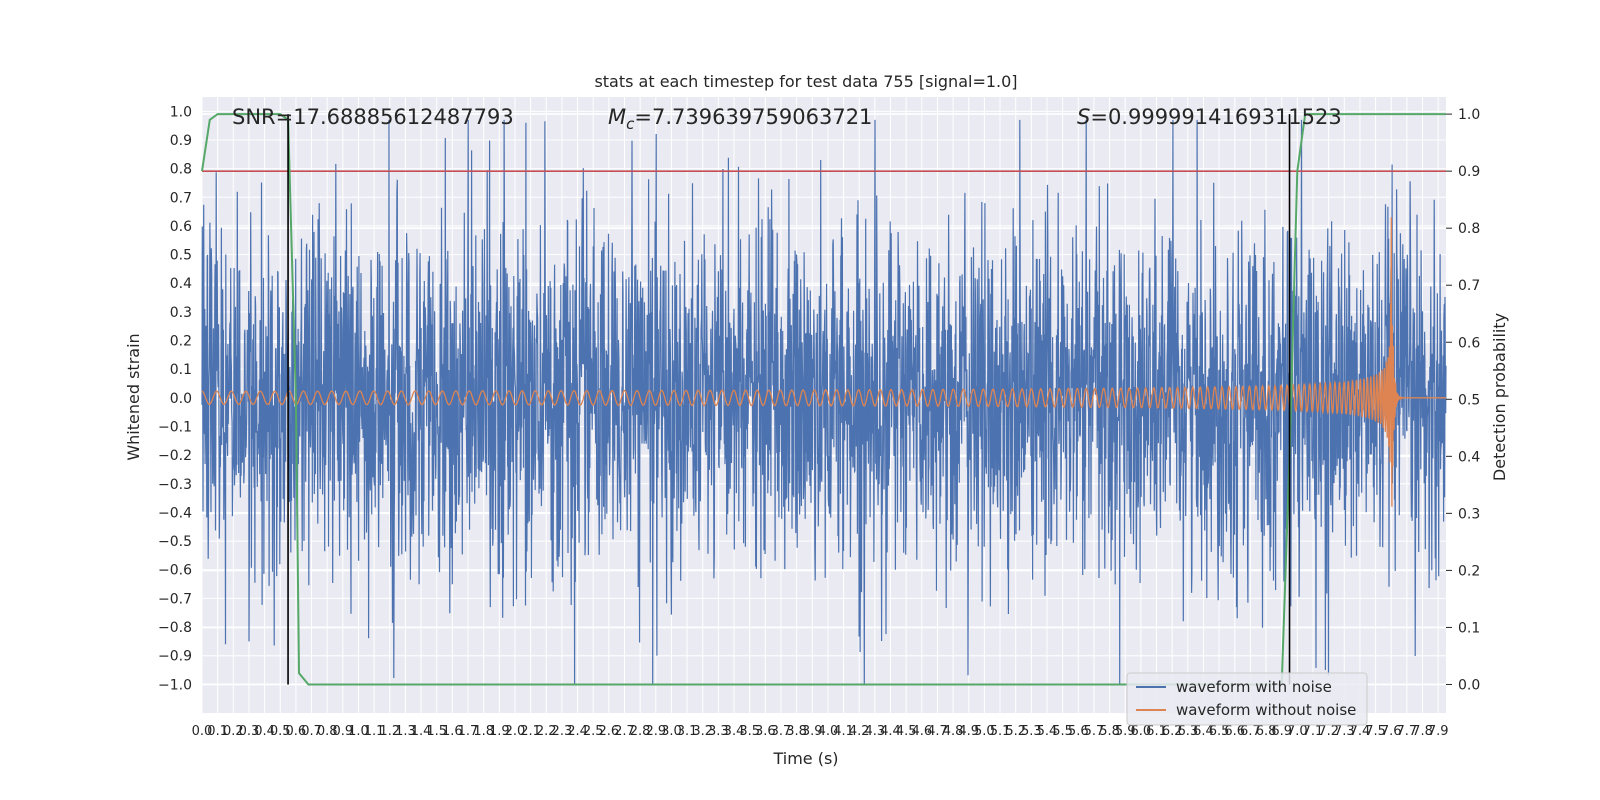 The width and height of the screenshot is (1600, 800). Describe the element at coordinates (181, 112) in the screenshot. I see `y-tick-left-0: 1.0` at that location.